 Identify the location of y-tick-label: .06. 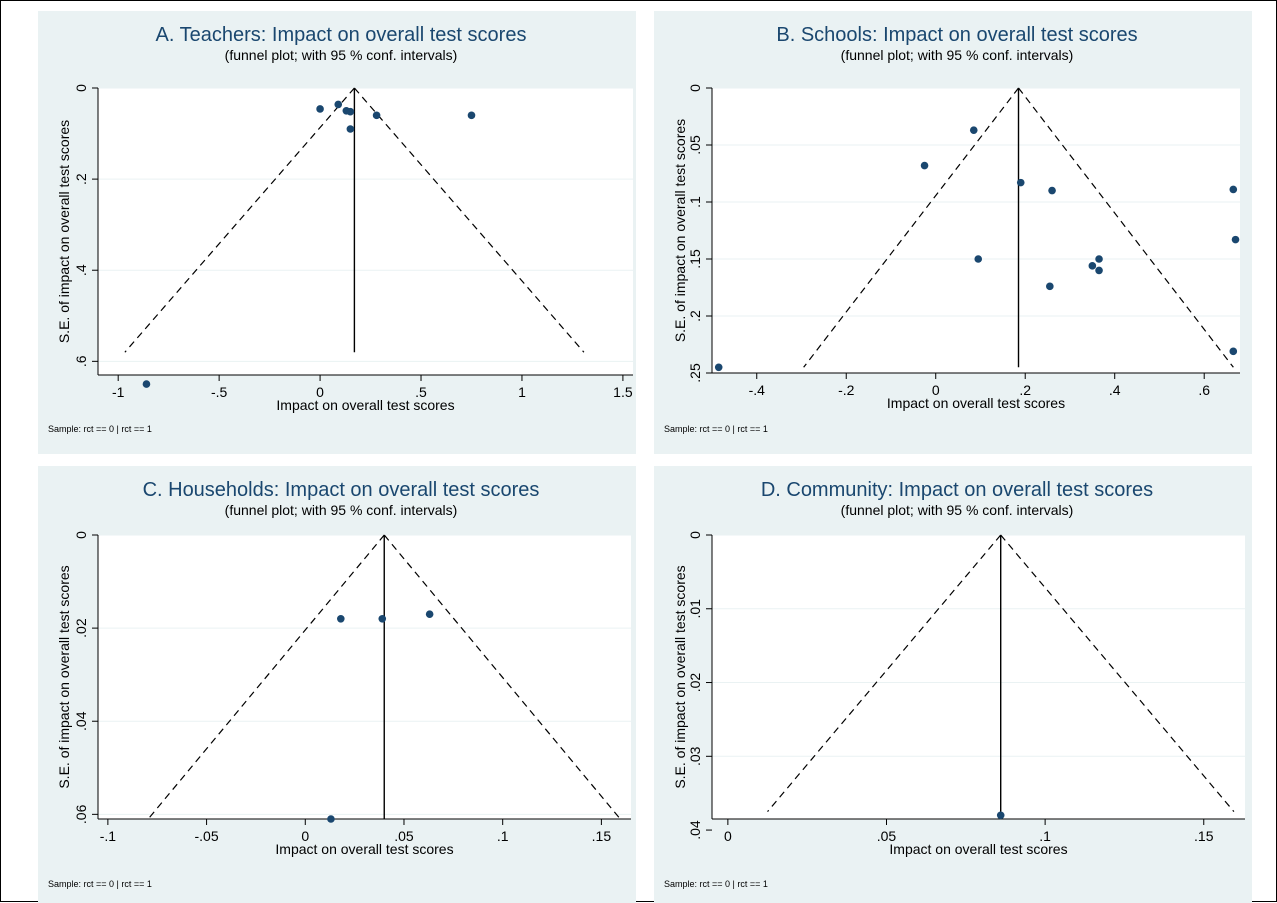
(81, 814).